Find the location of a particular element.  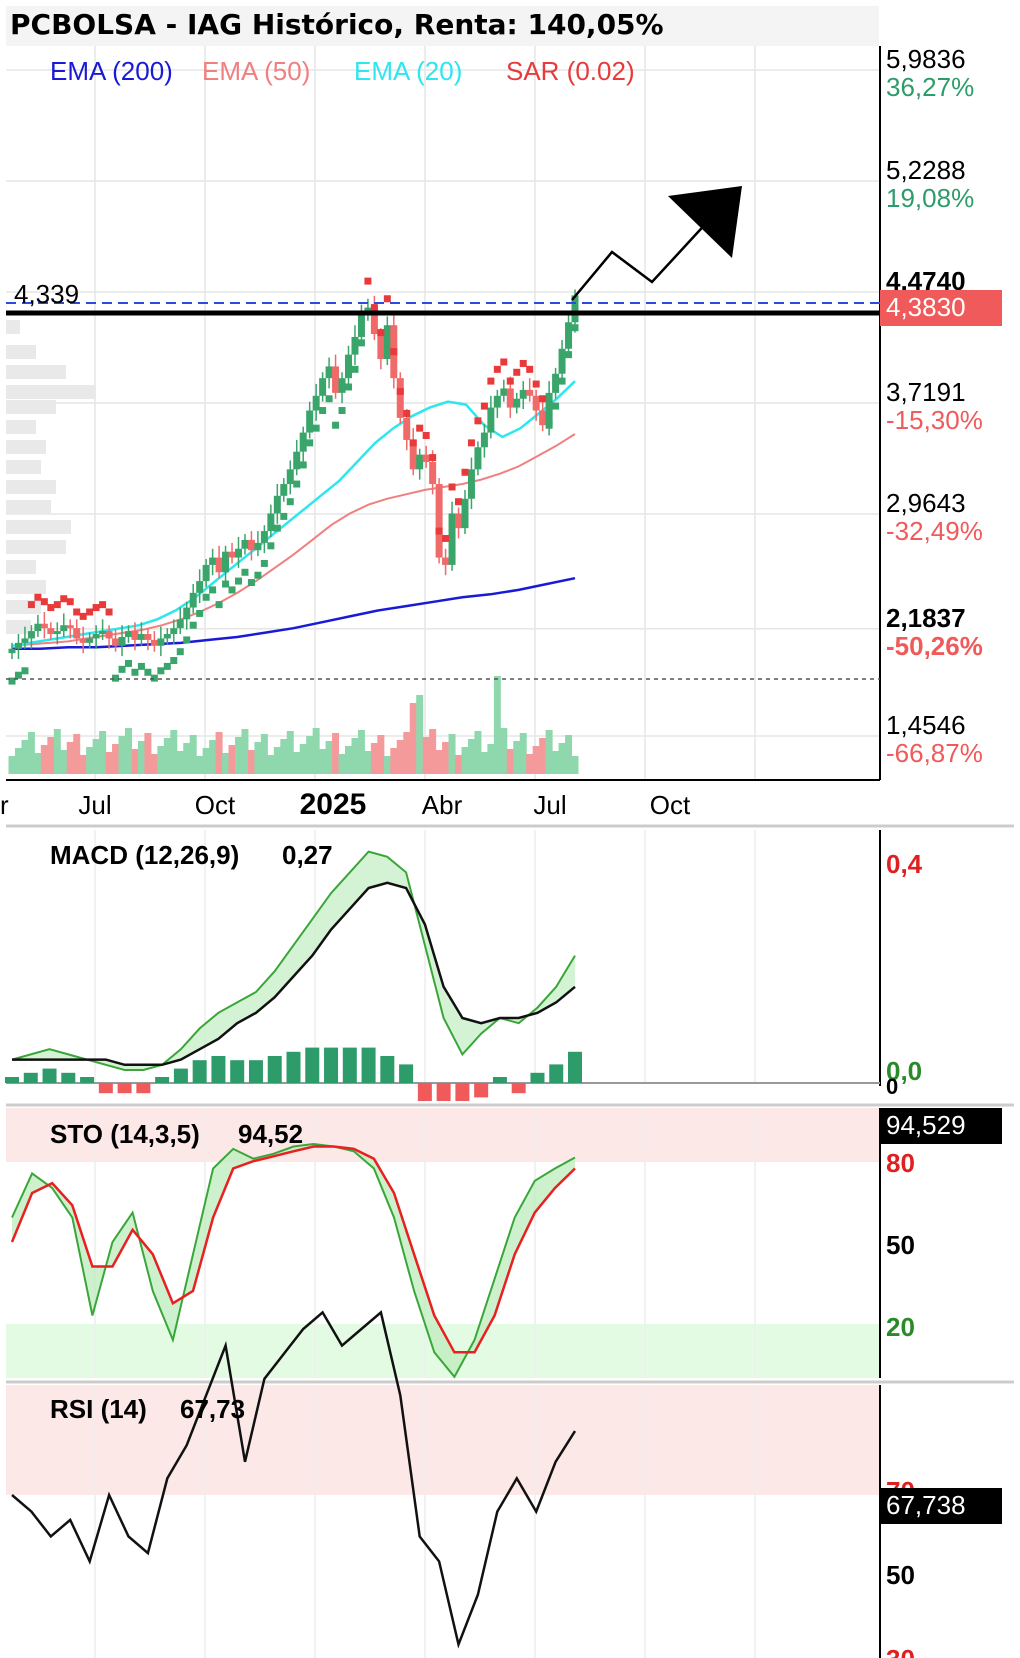

title-bar is located at coordinates (442, 26).